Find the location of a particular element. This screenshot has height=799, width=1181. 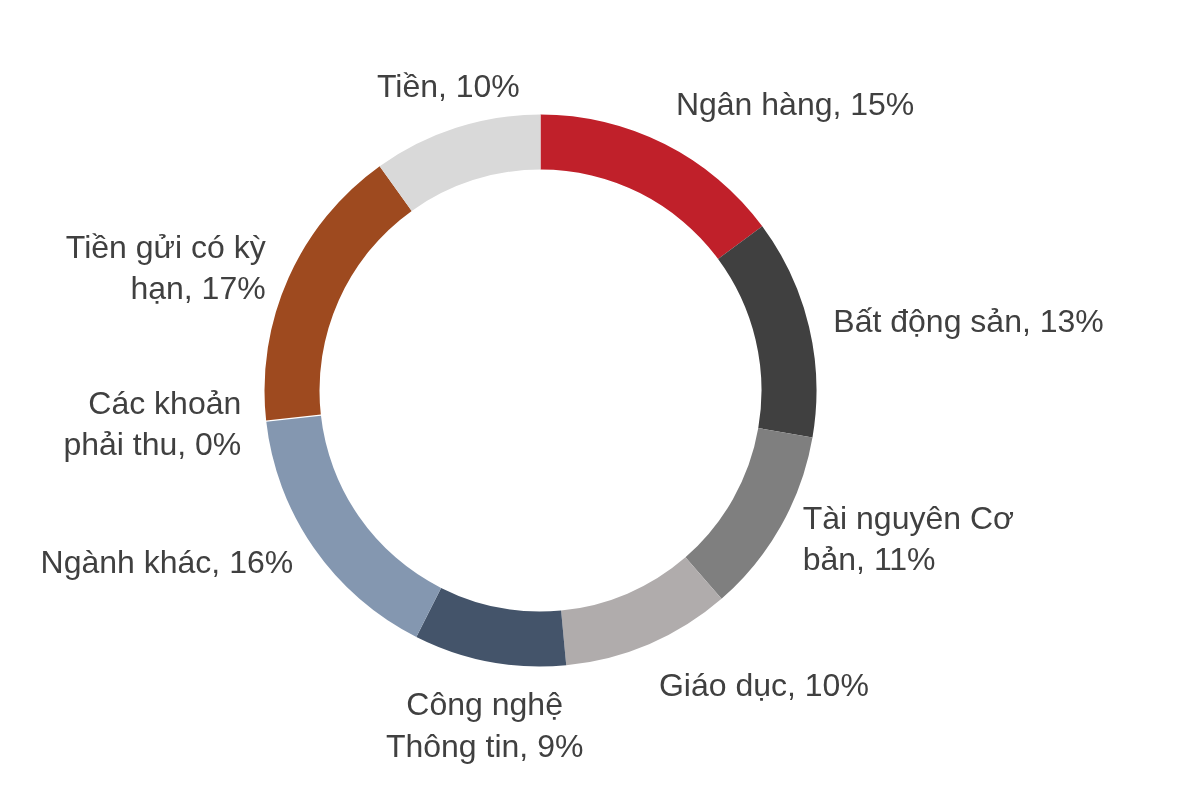

legend-label: Các khoản phải thu, 0% is located at coordinates (152, 423).